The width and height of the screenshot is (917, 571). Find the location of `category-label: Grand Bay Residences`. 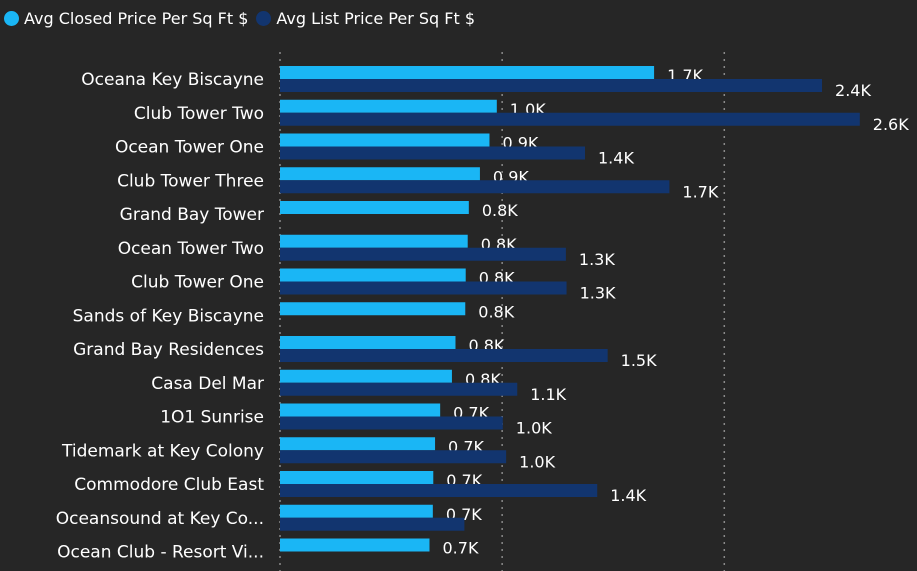

category-label: Grand Bay Residences is located at coordinates (168, 350).